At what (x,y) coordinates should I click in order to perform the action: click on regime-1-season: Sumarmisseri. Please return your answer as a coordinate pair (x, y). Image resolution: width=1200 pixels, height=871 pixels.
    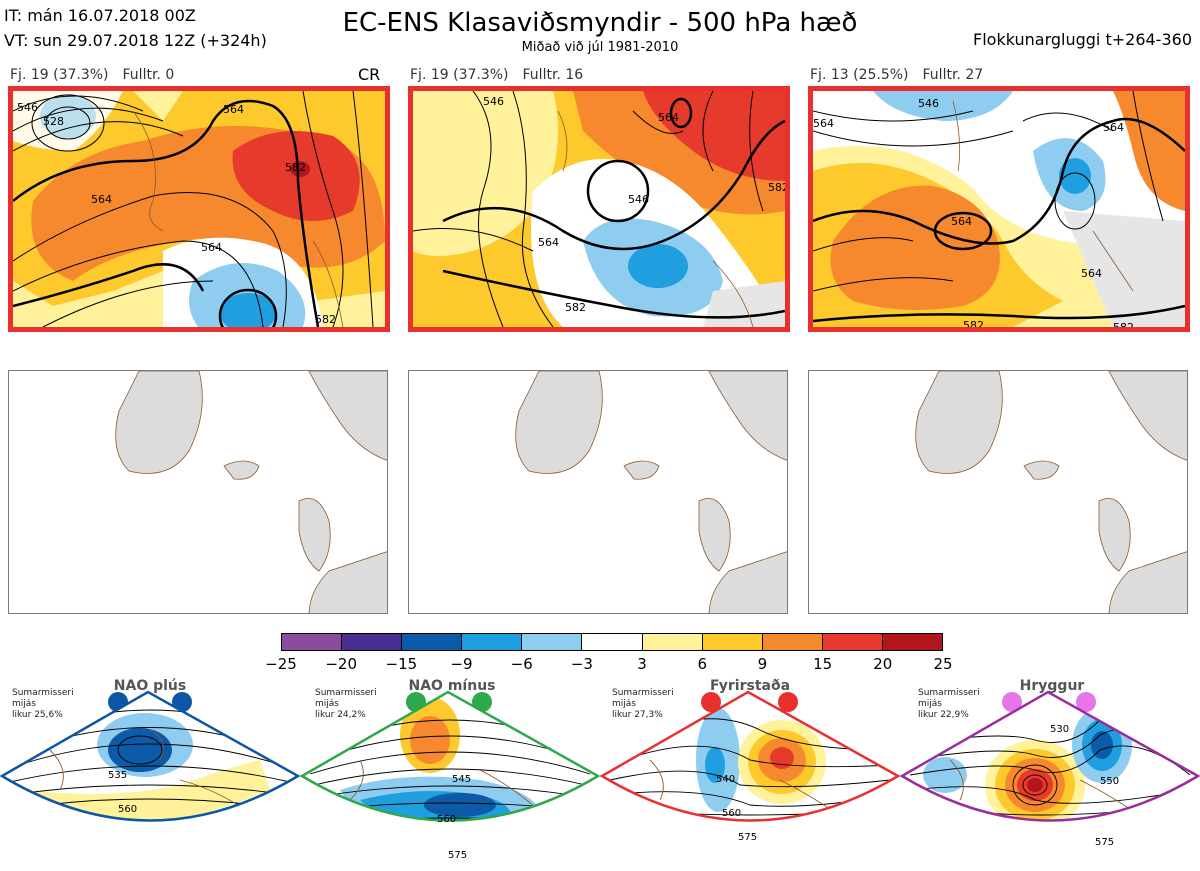
    Looking at the image, I should click on (43, 693).